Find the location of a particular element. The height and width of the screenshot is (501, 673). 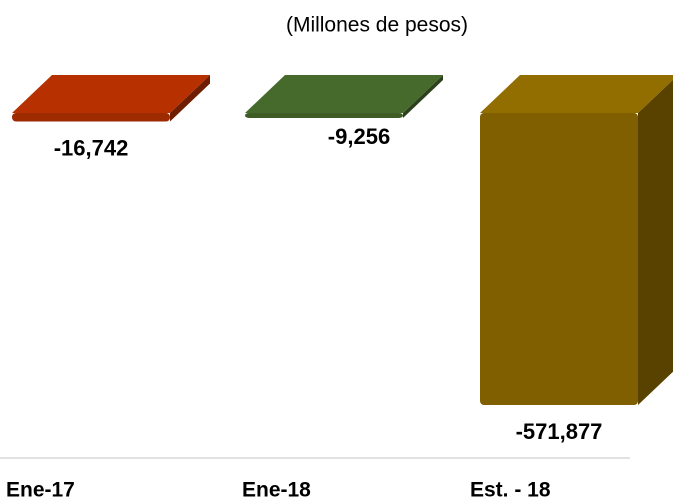

value-label: -9,256 is located at coordinates (359, 136).